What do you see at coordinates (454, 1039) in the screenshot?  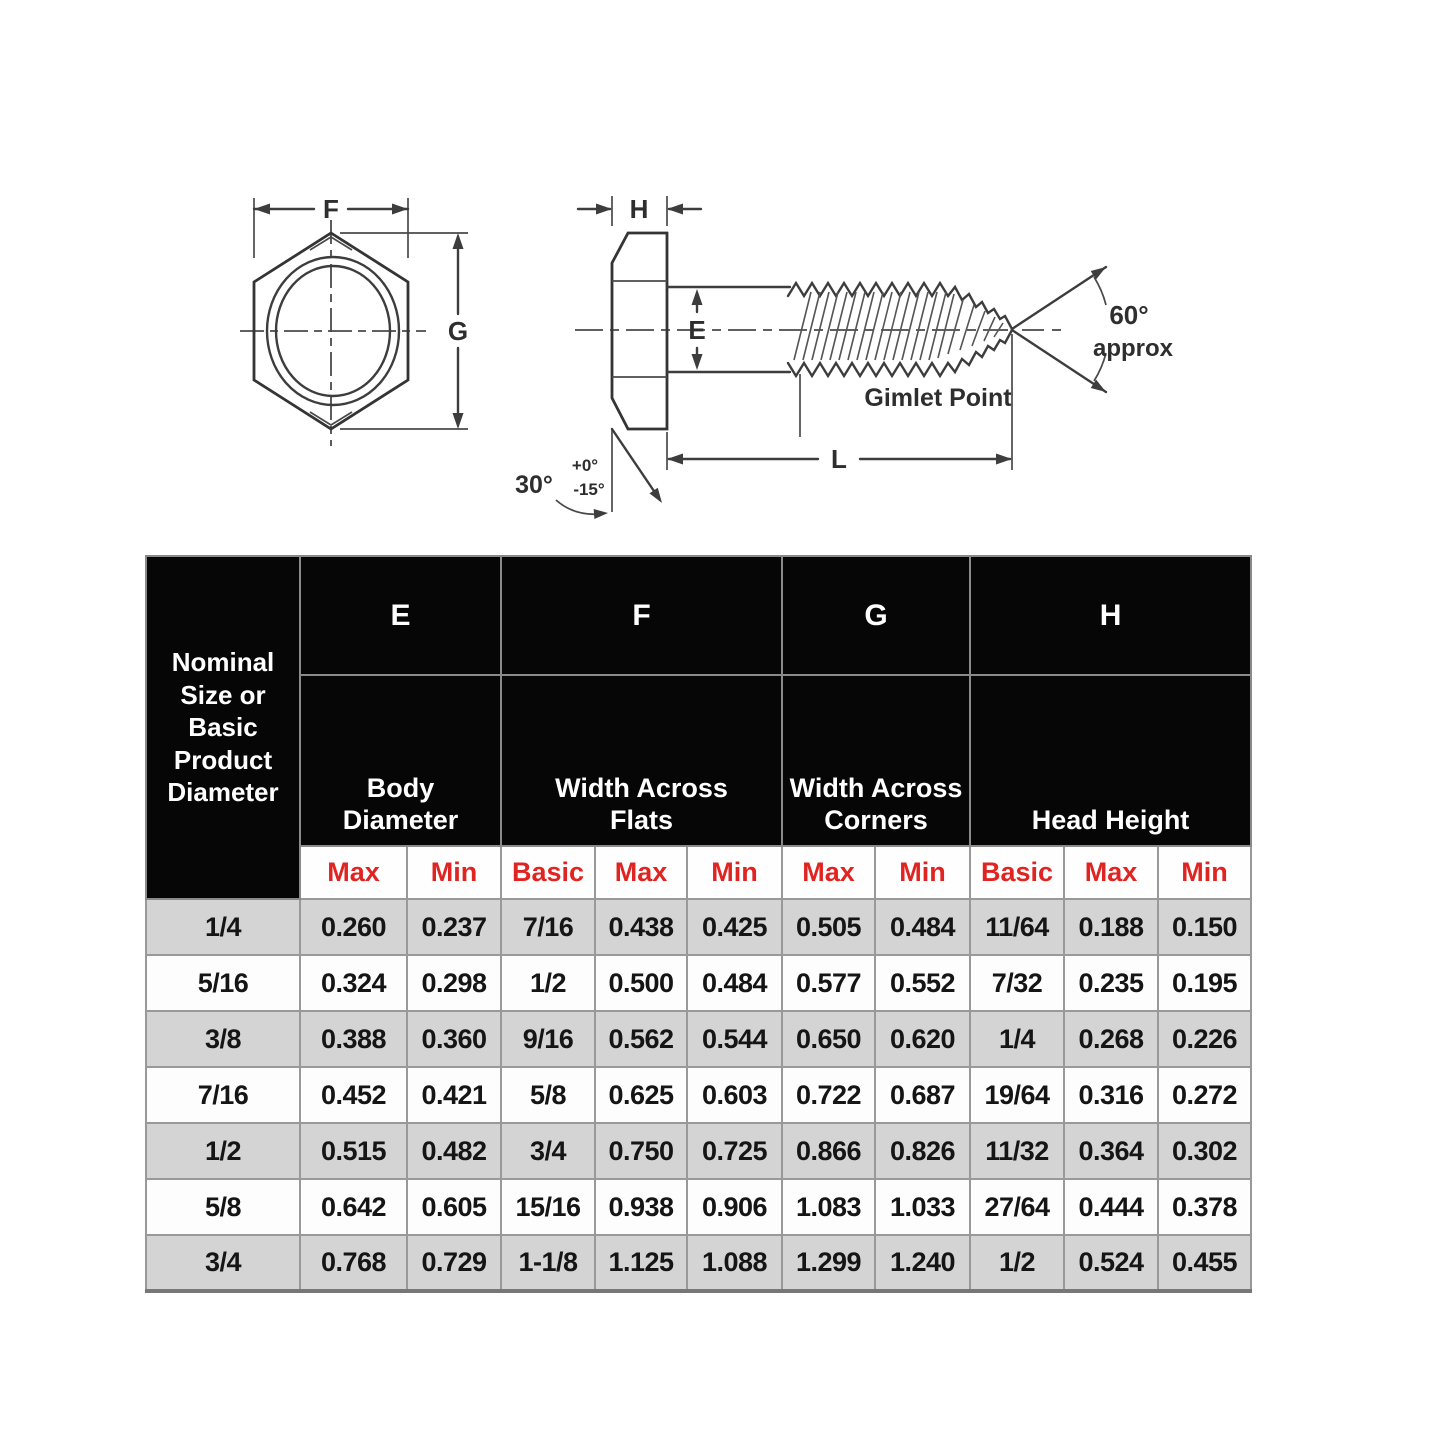 I see `value-cell: 0.360` at bounding box center [454, 1039].